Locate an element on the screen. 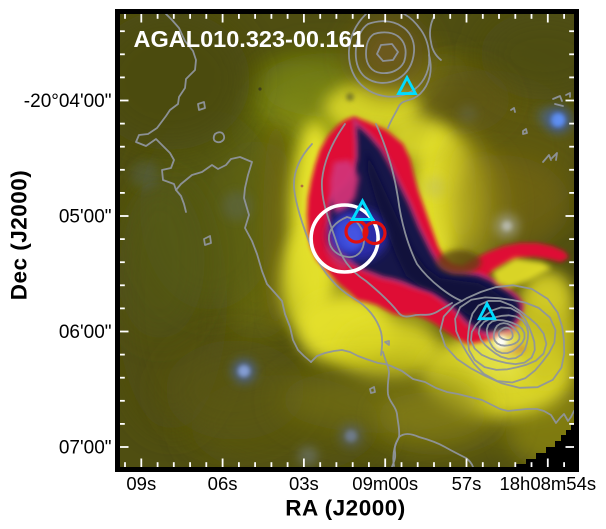  svg-text: AGAL010.323-00.161 is located at coordinates (249, 39).